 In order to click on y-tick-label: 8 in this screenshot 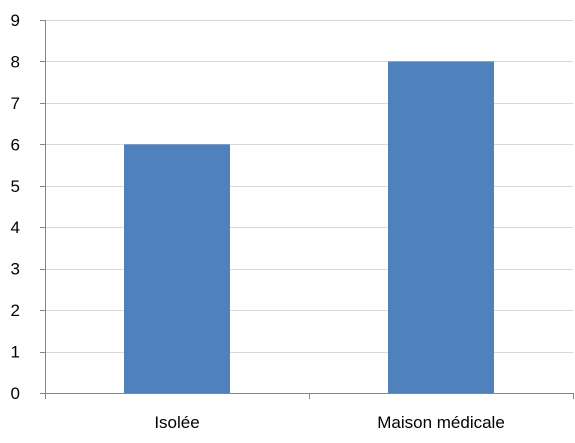, I will do `click(15, 61)`.